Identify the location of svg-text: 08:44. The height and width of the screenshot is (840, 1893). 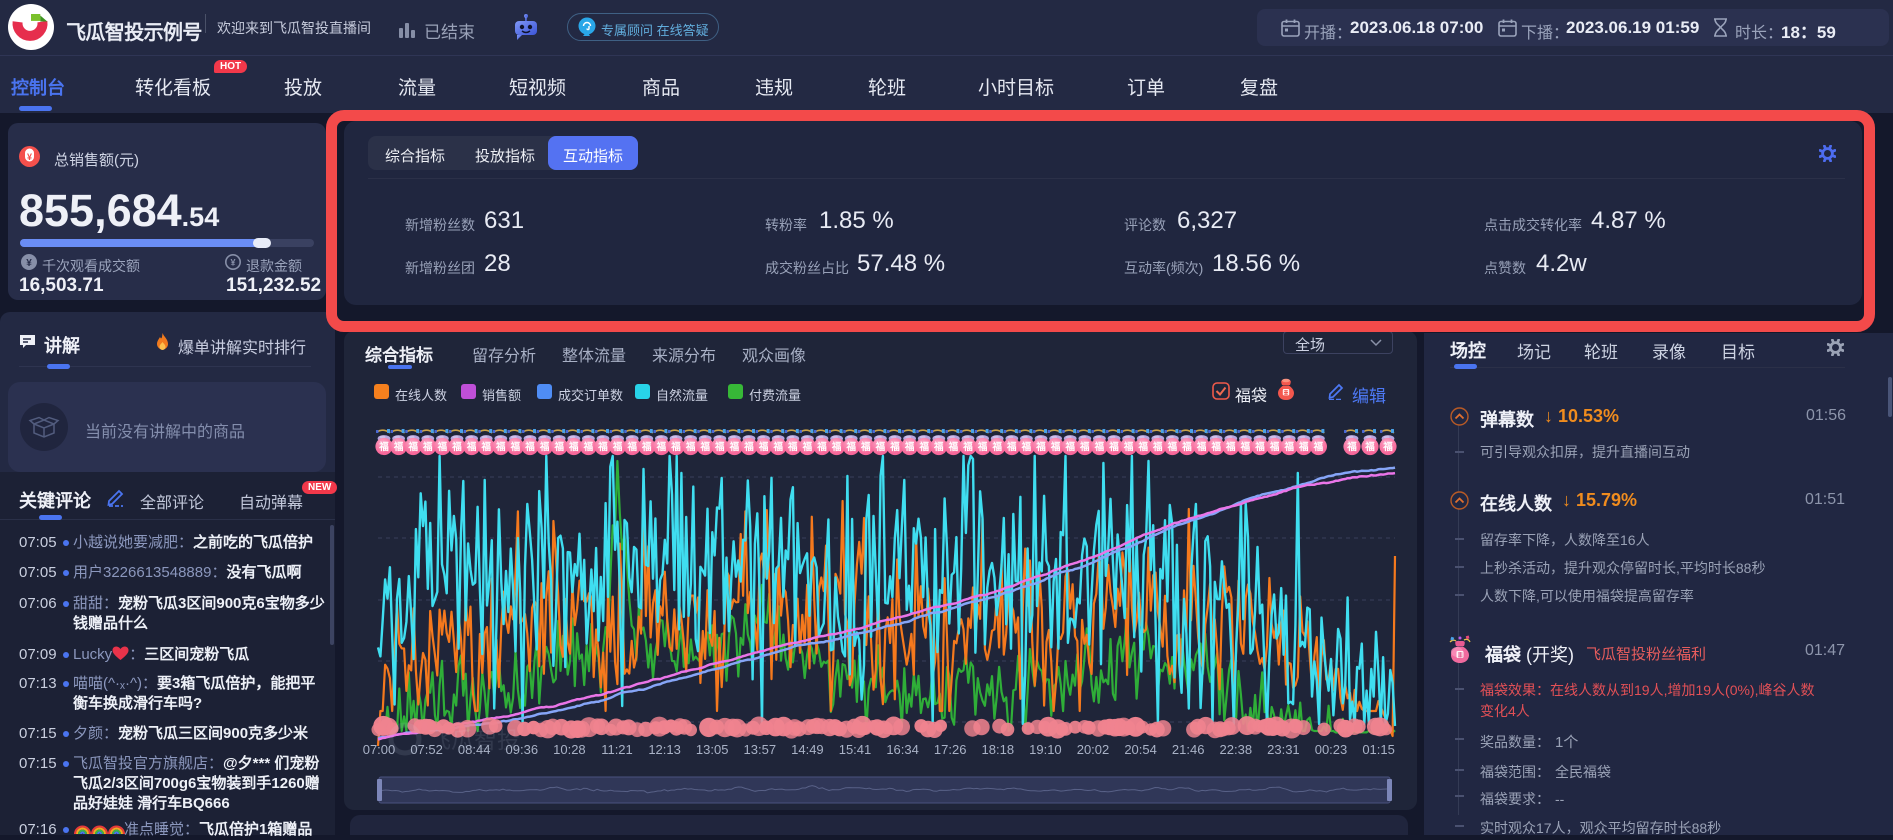
(474, 749).